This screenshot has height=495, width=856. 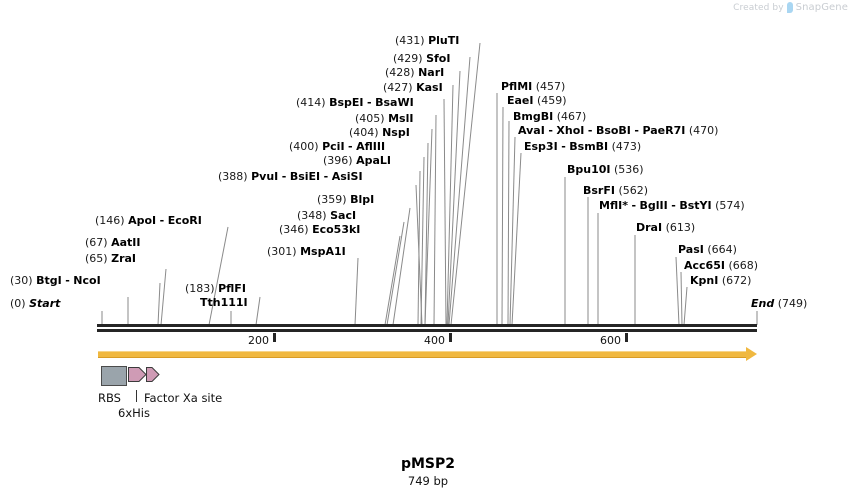 What do you see at coordinates (21, 280) in the screenshot?
I see `site-pos: (30)` at bounding box center [21, 280].